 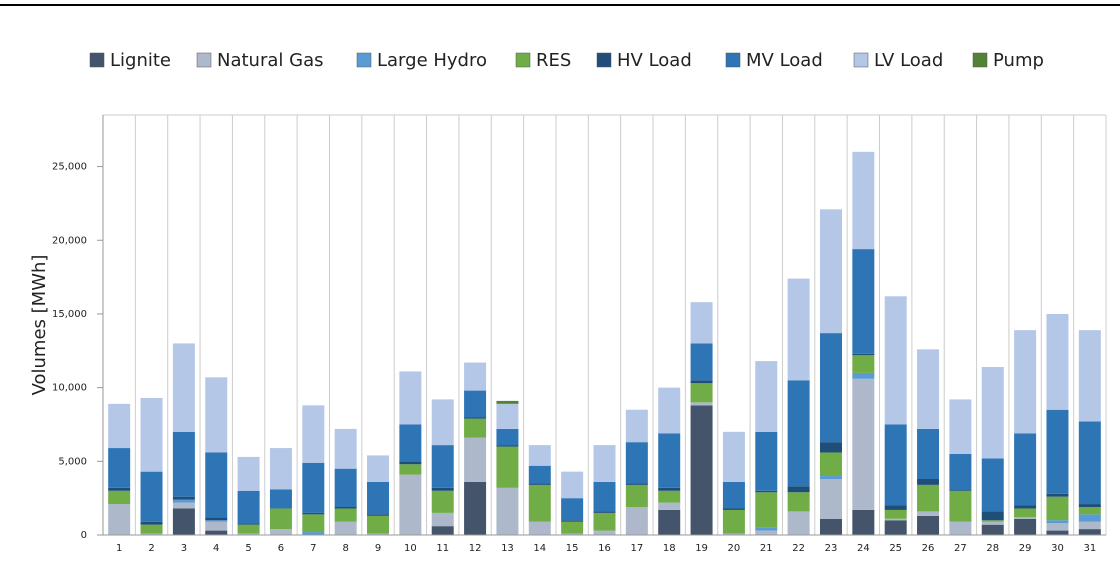 What do you see at coordinates (507, 548) in the screenshot?
I see `x-tick-label: 13` at bounding box center [507, 548].